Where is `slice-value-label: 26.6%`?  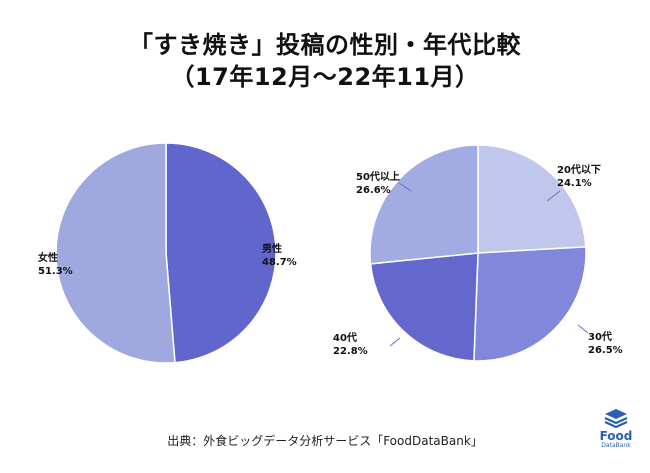
slice-value-label: 26.6% is located at coordinates (373, 190).